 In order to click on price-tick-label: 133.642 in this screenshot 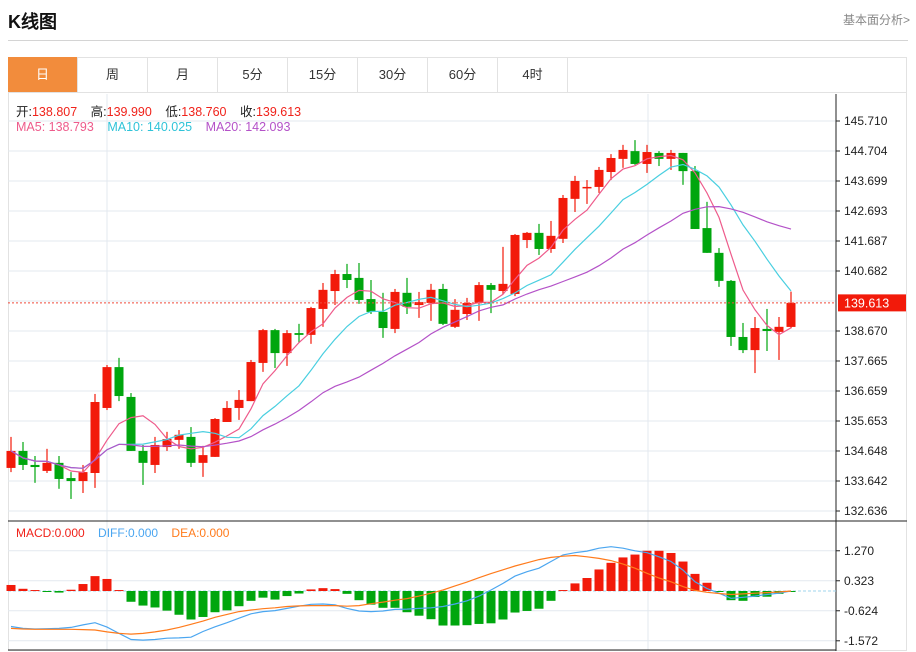, I will do `click(866, 481)`.